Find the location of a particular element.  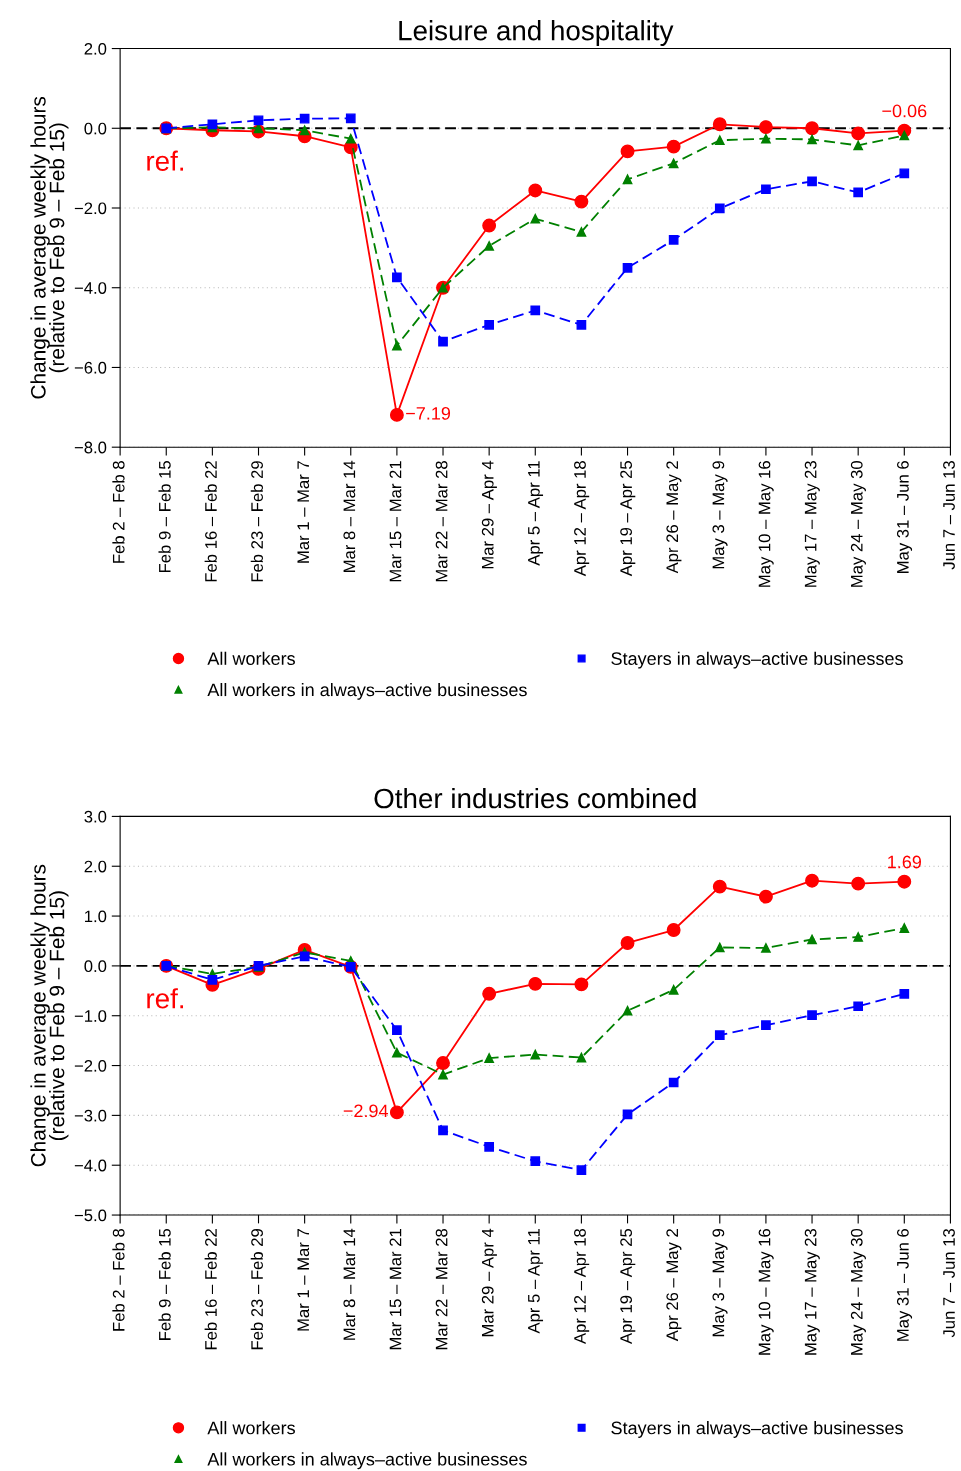

annotation: −7.19 is located at coordinates (428, 413).